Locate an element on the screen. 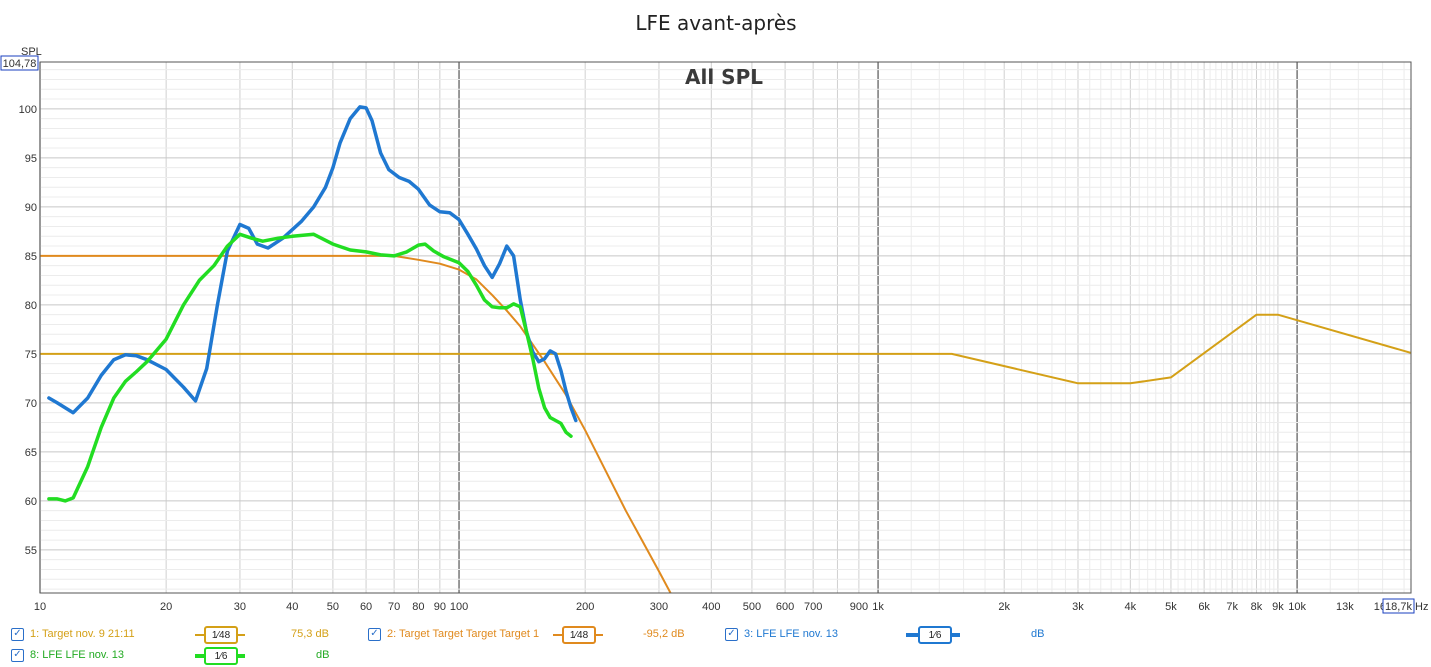 The height and width of the screenshot is (667, 1431). smoothing-badge-3: 1⁄6 is located at coordinates (935, 635).